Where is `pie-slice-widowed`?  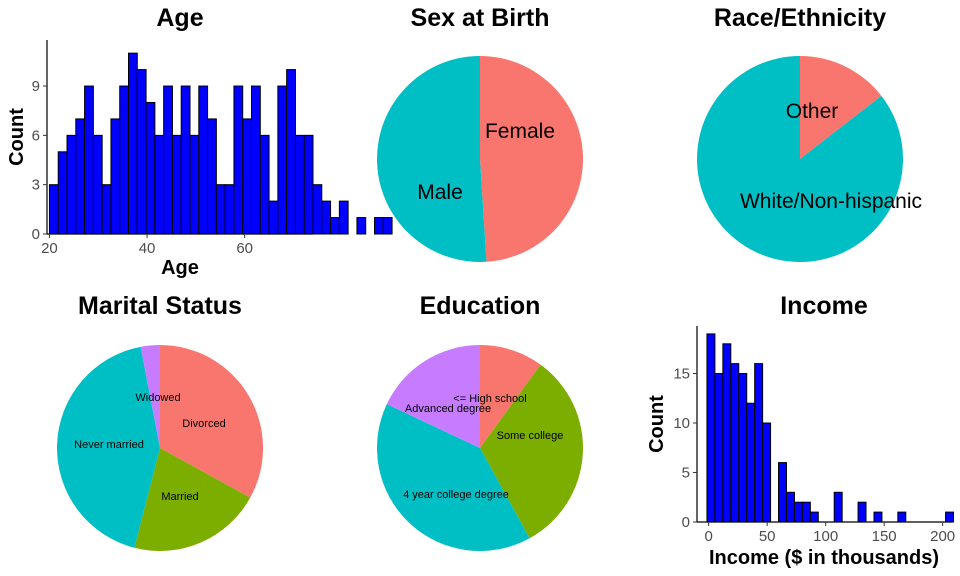 pie-slice-widowed is located at coordinates (150, 396).